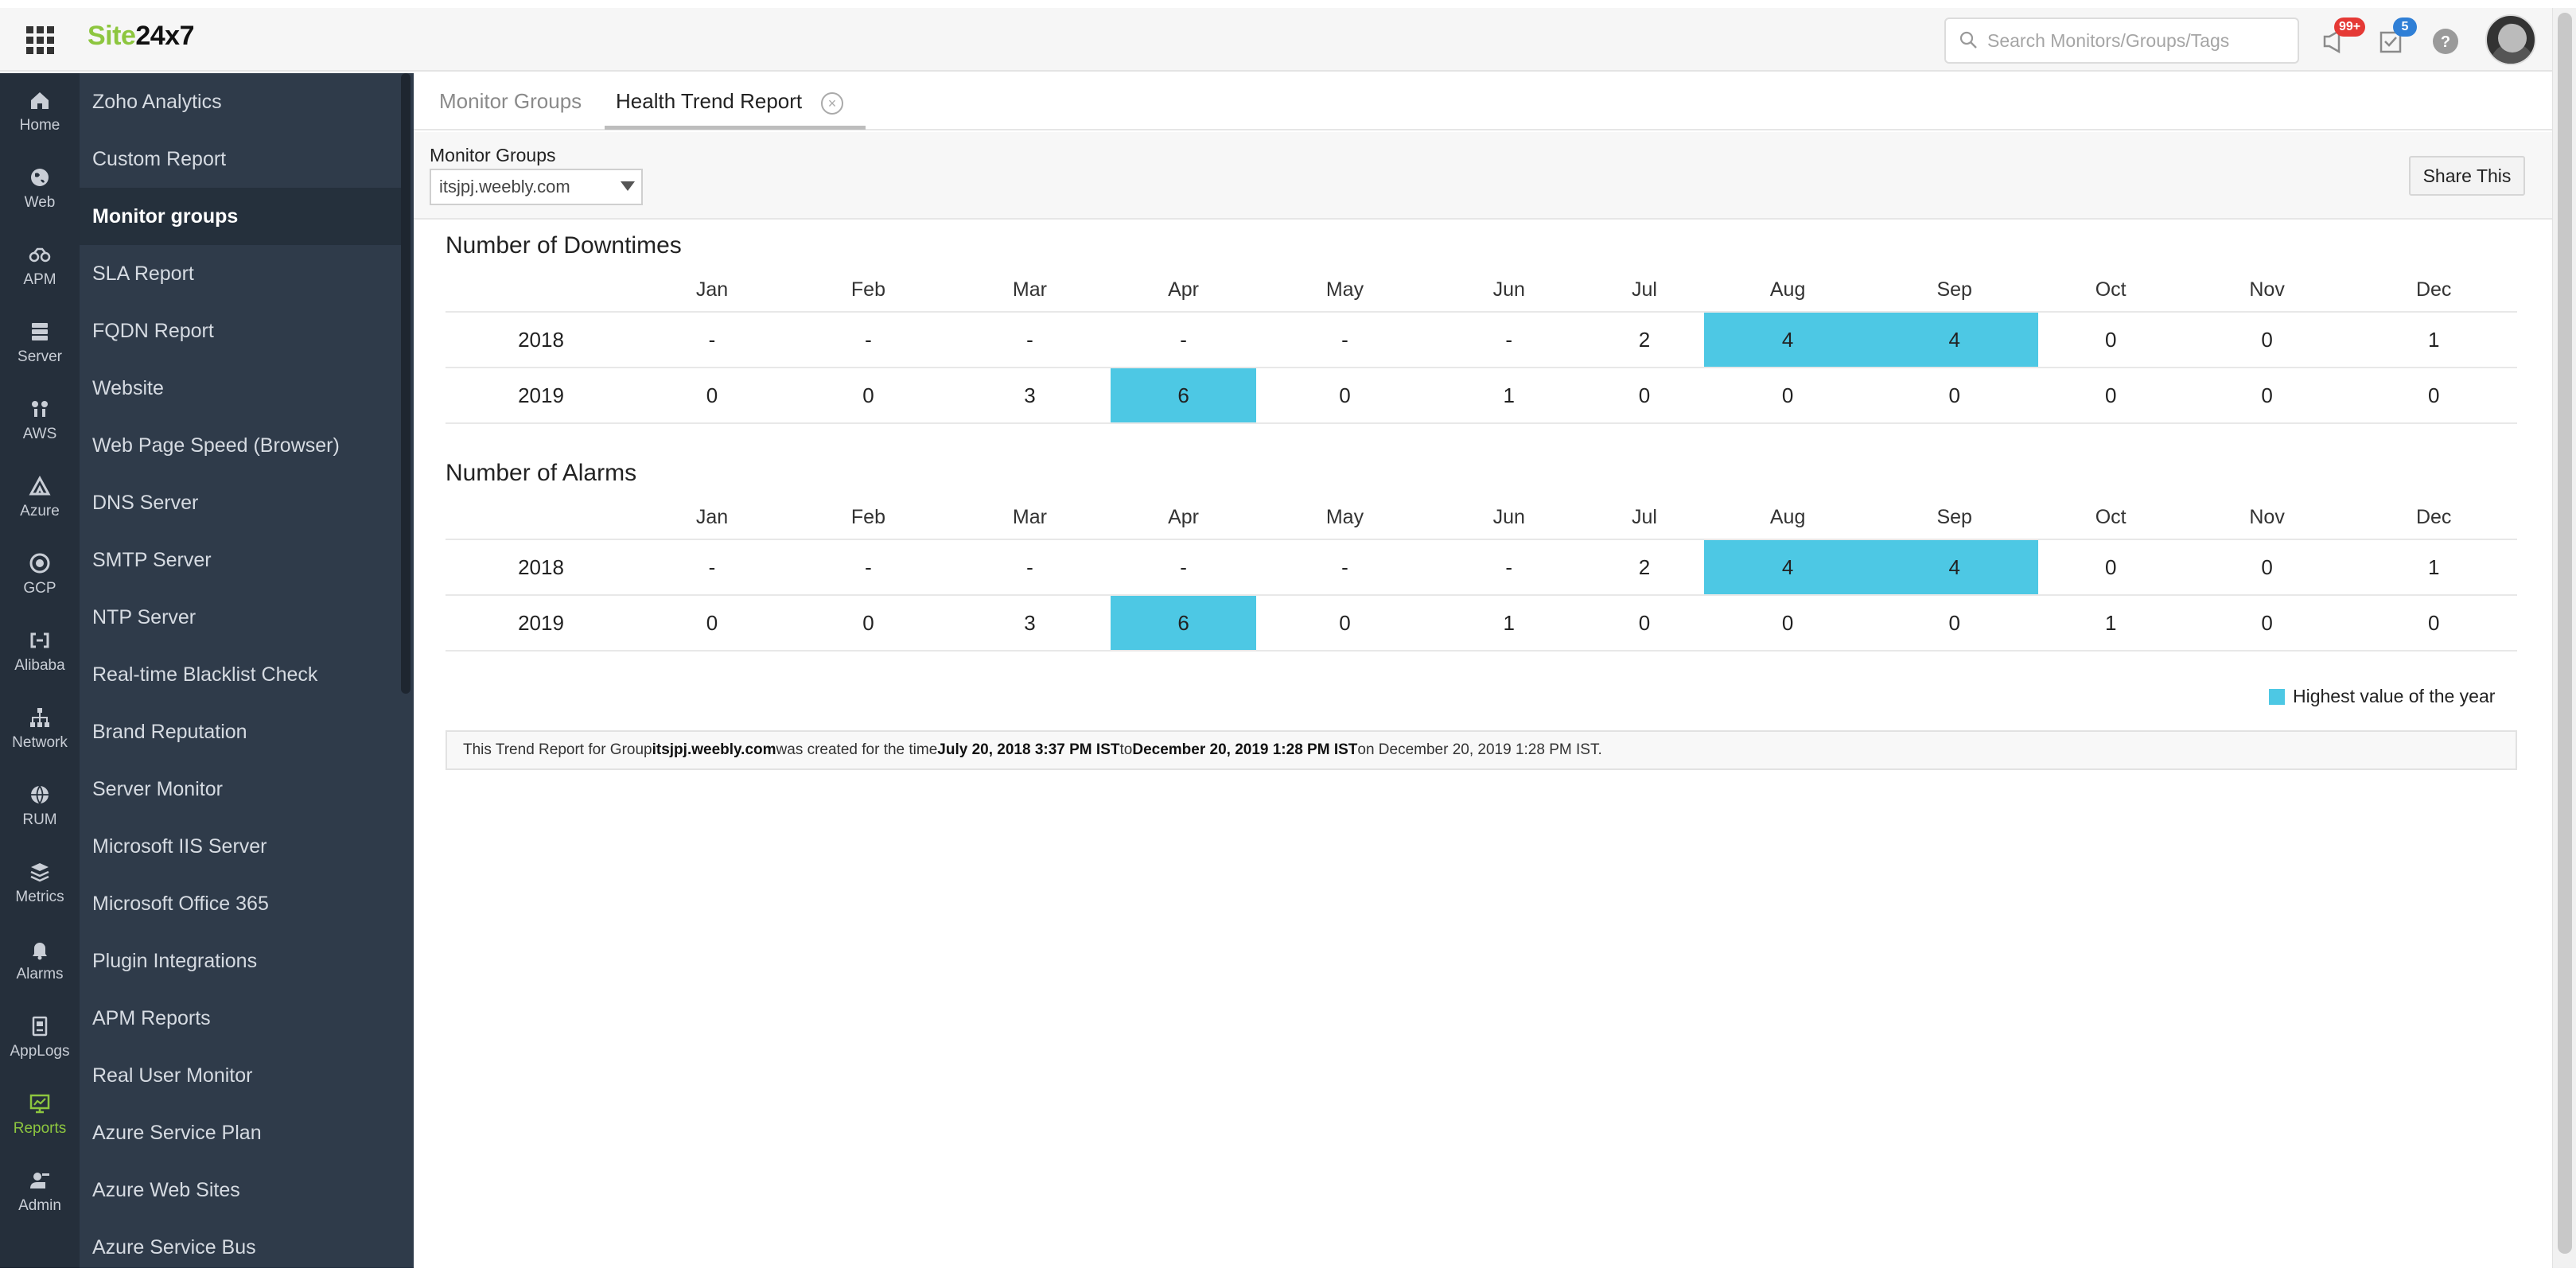  I want to click on rail-item-home: Home, so click(40, 111).